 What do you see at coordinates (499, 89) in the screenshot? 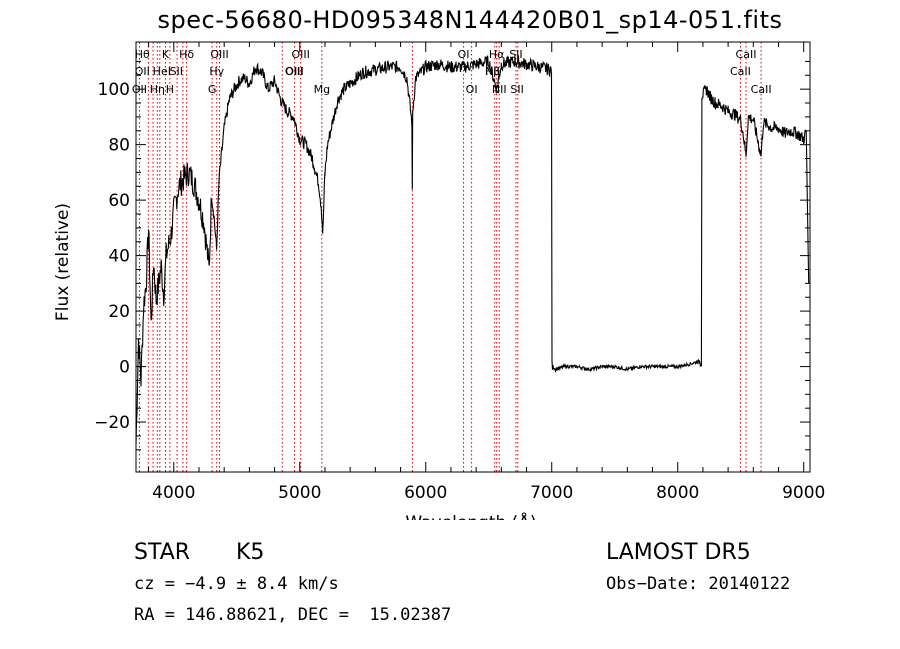
I see `line-label-22: NII` at bounding box center [499, 89].